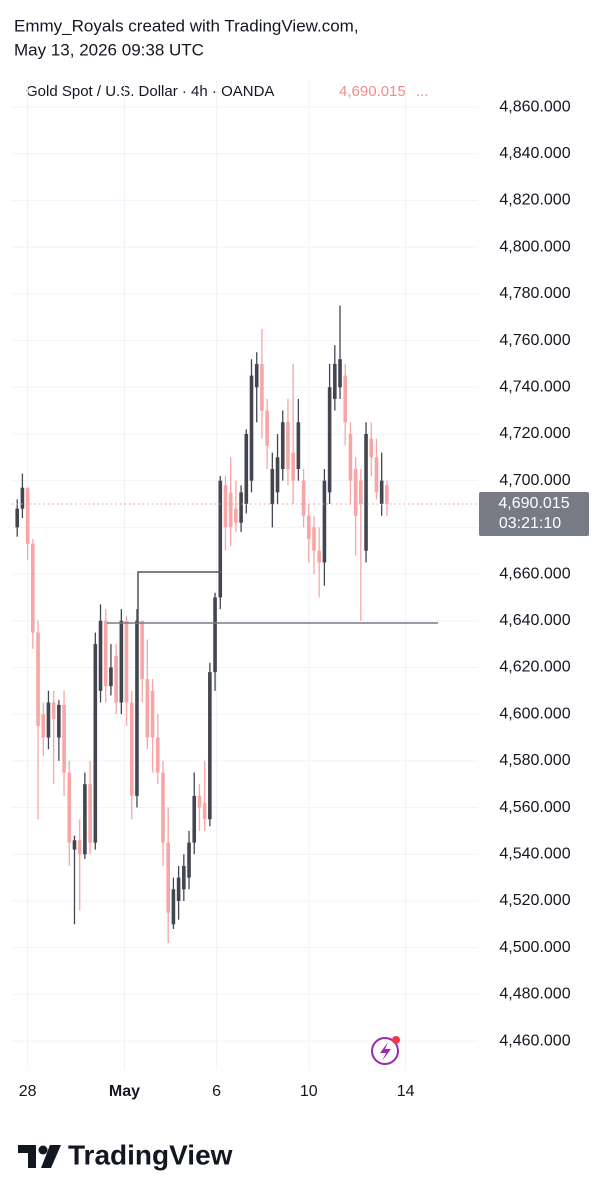 The image size is (611, 1200). I want to click on x-tick-label: 28, so click(28, 1091).